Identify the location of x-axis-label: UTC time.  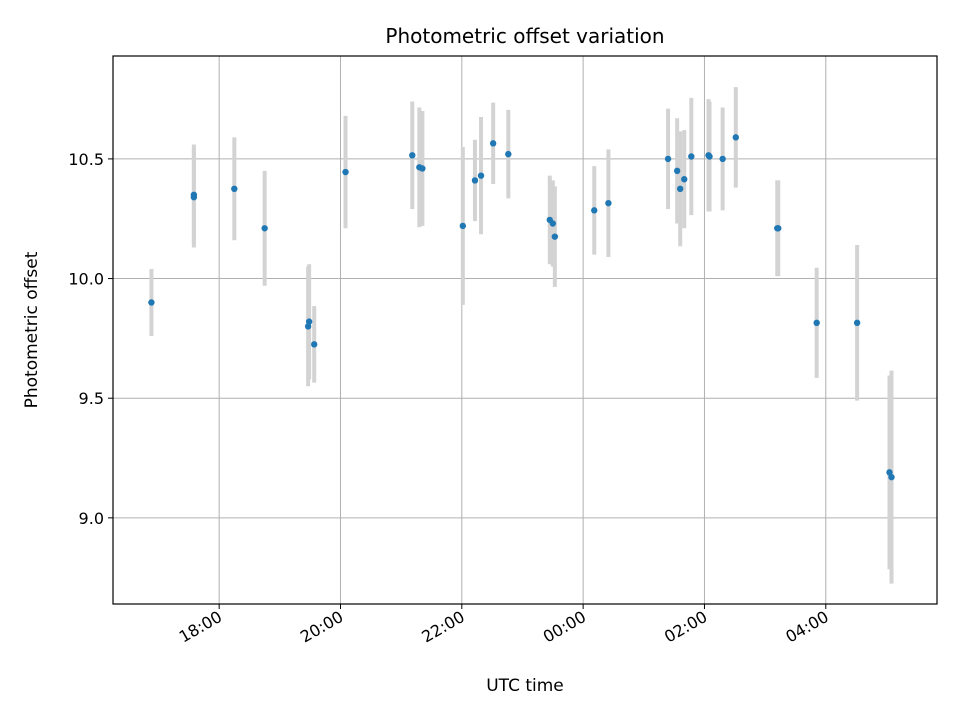
(525, 686).